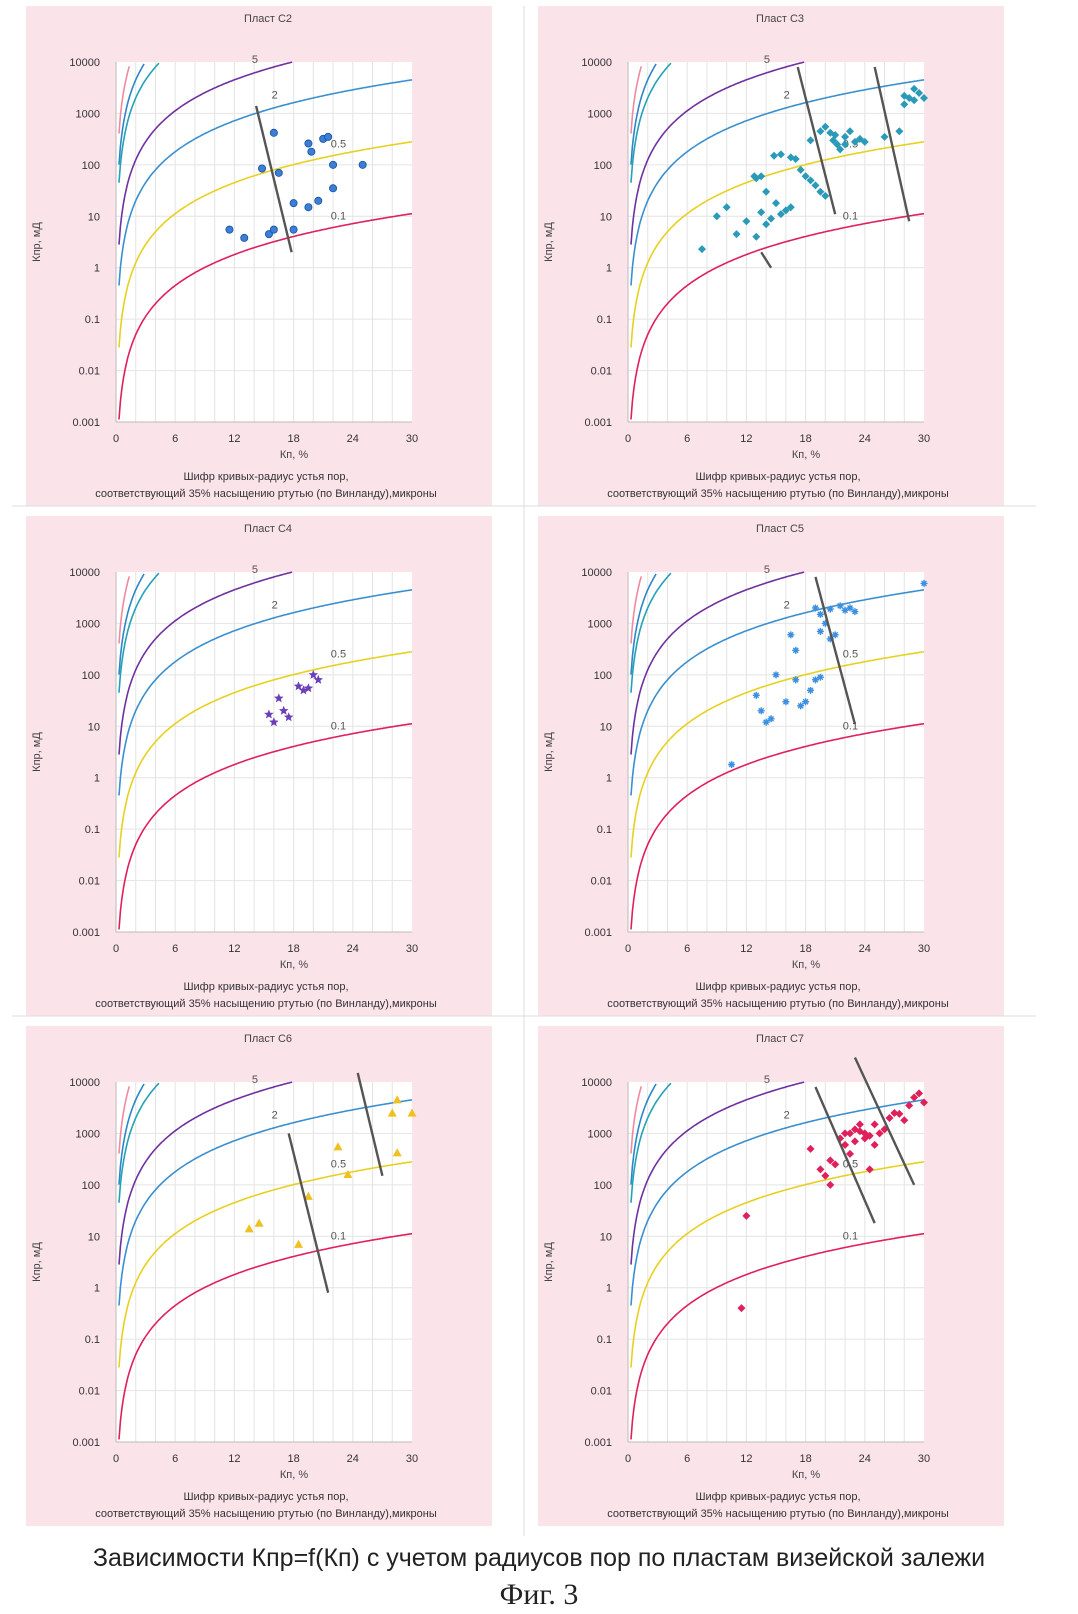 The width and height of the screenshot is (1078, 1614). What do you see at coordinates (924, 439) in the screenshot?
I see `x-tick-label: 30` at bounding box center [924, 439].